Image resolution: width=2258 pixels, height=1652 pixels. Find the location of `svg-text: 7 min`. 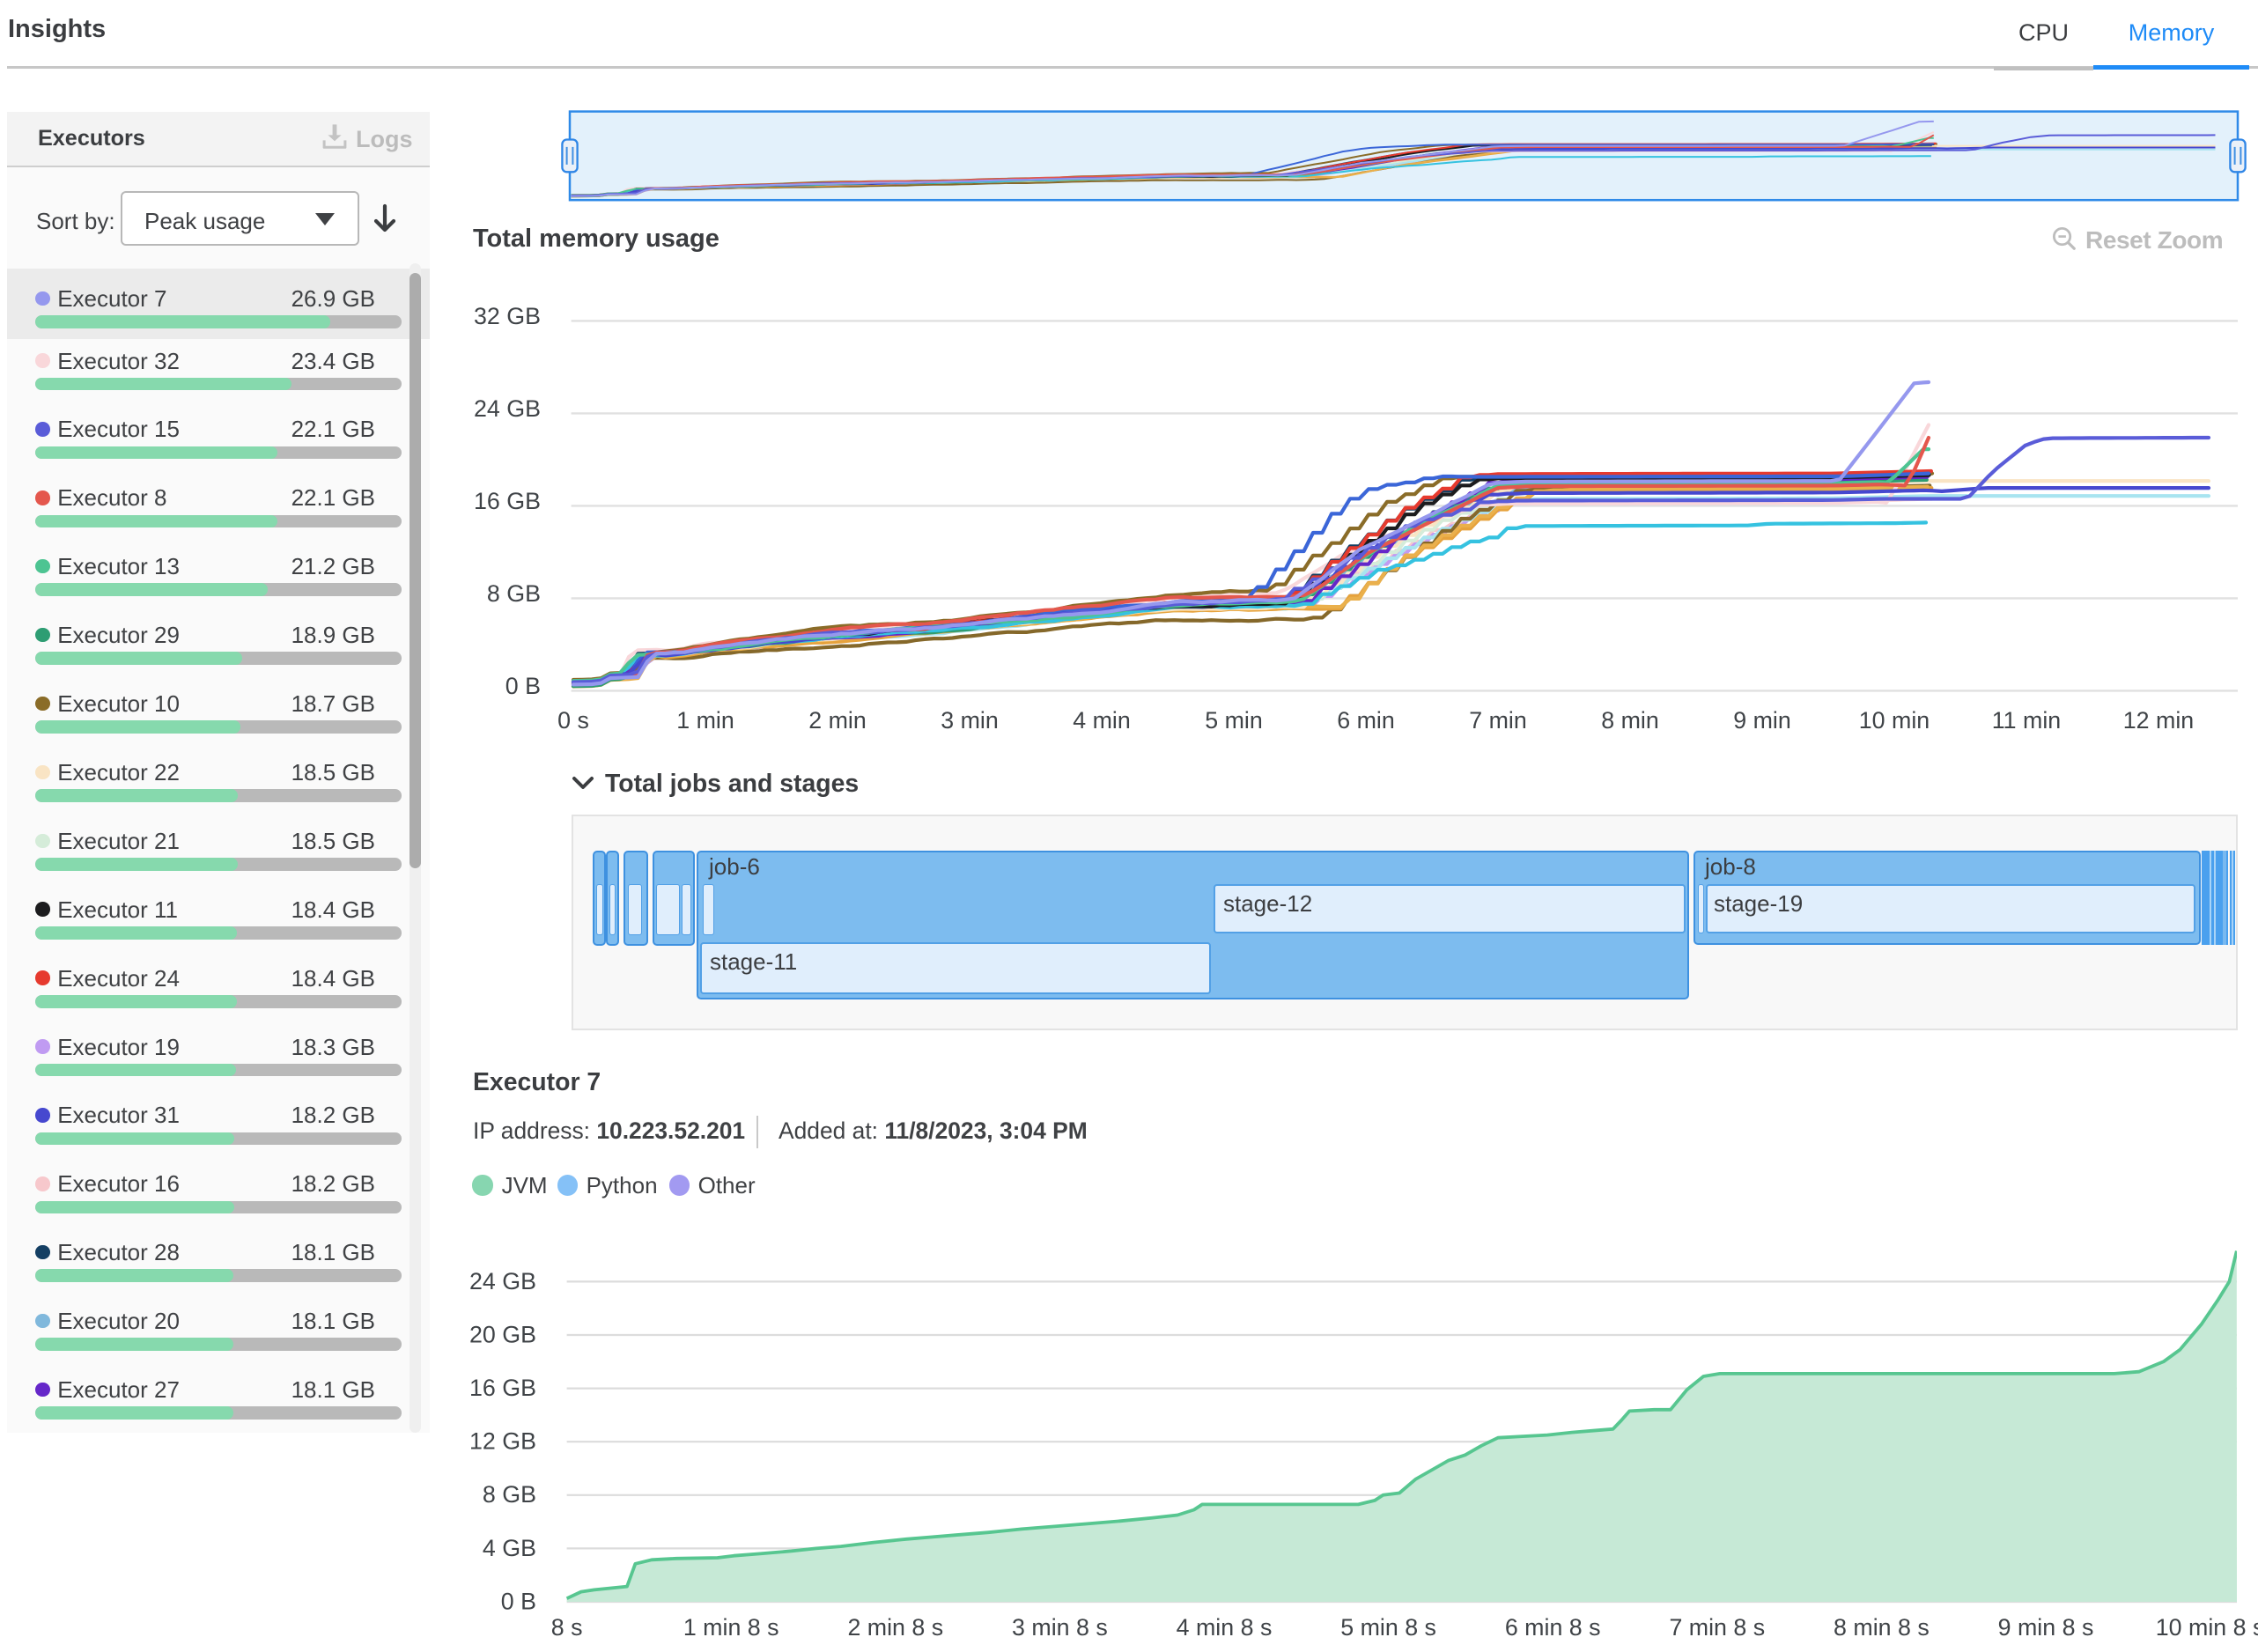

svg-text: 7 min is located at coordinates (1498, 720).